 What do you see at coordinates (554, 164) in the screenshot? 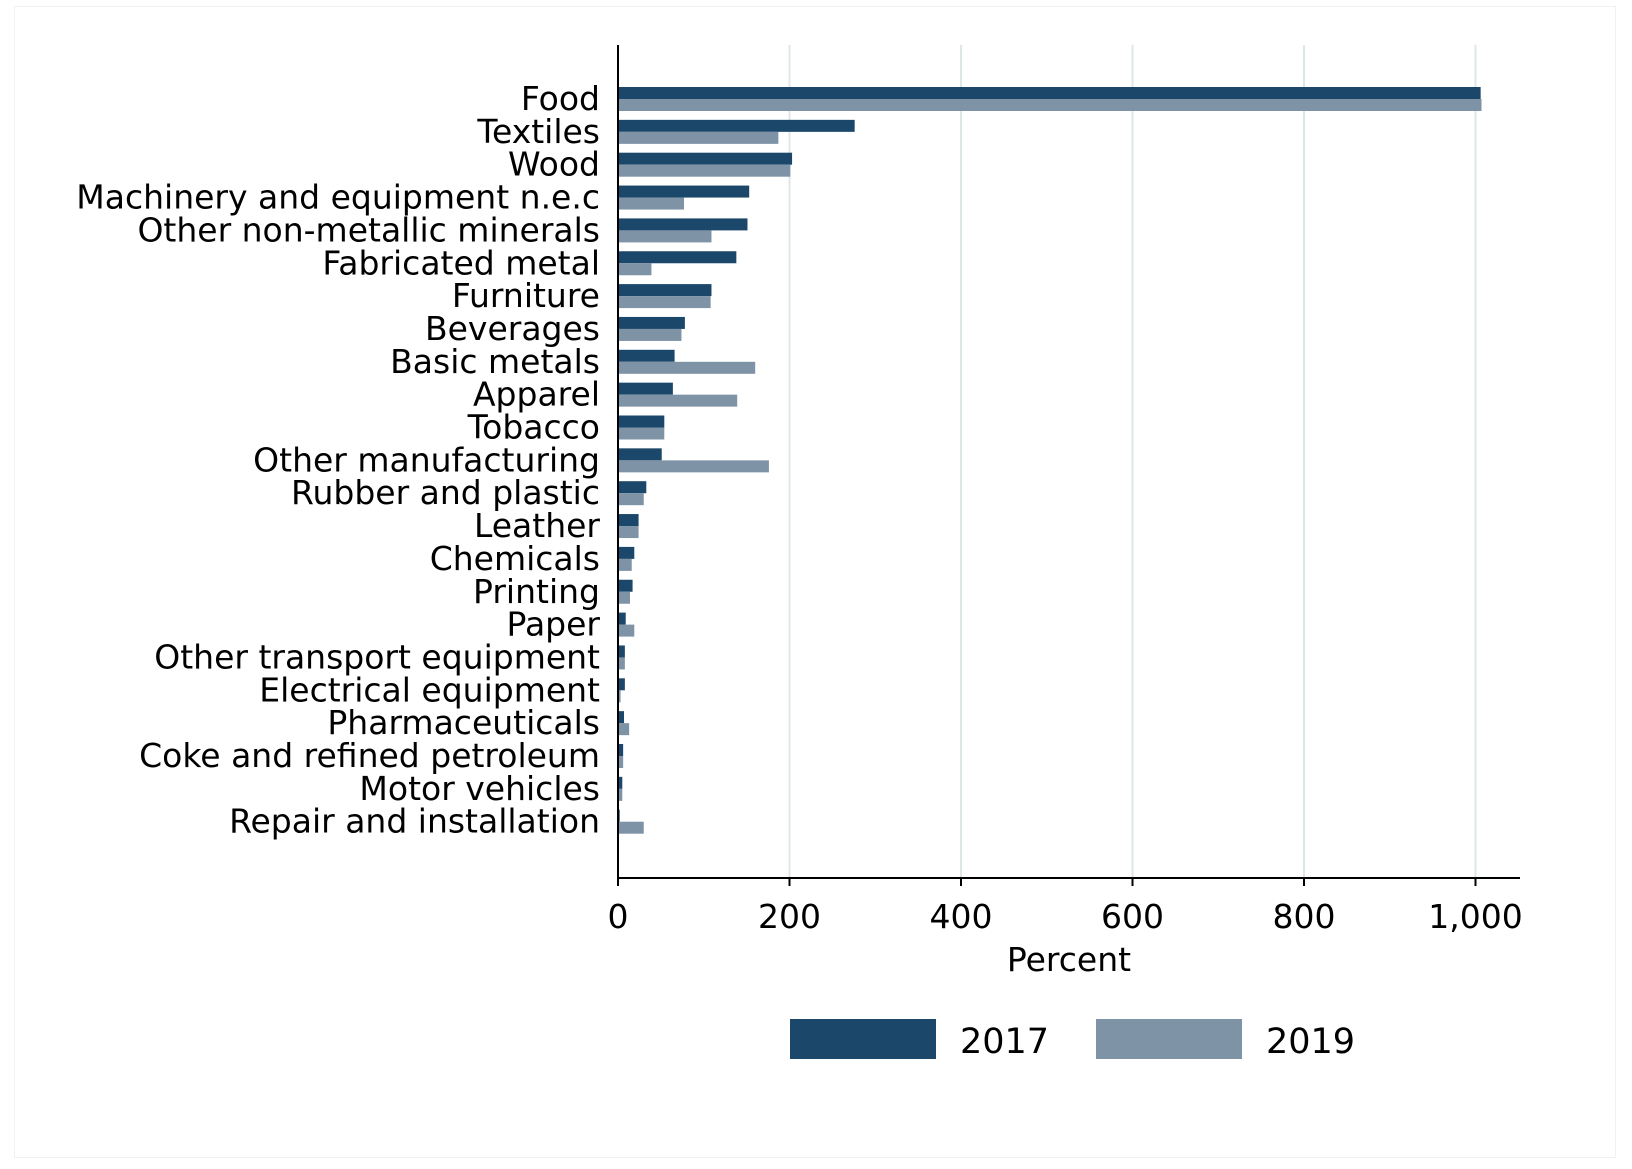
I see `category-label: Wood` at bounding box center [554, 164].